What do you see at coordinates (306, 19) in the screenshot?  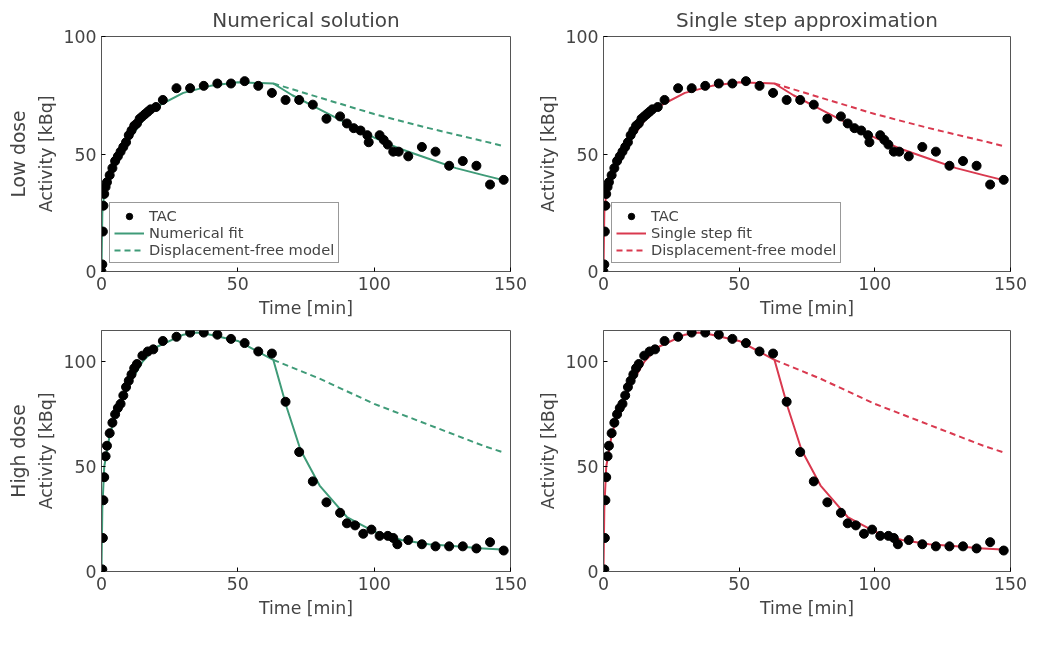 I see `chart-title: Numerical solution` at bounding box center [306, 19].